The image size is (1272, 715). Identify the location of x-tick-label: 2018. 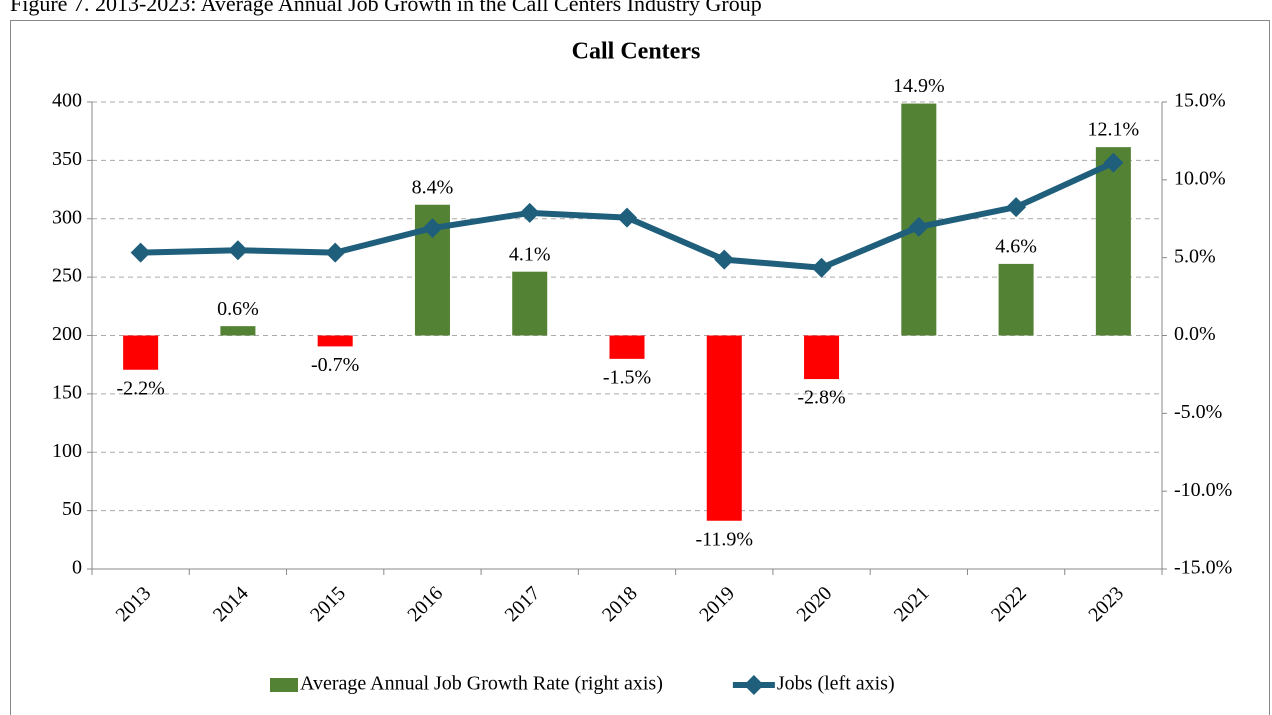
(620, 604).